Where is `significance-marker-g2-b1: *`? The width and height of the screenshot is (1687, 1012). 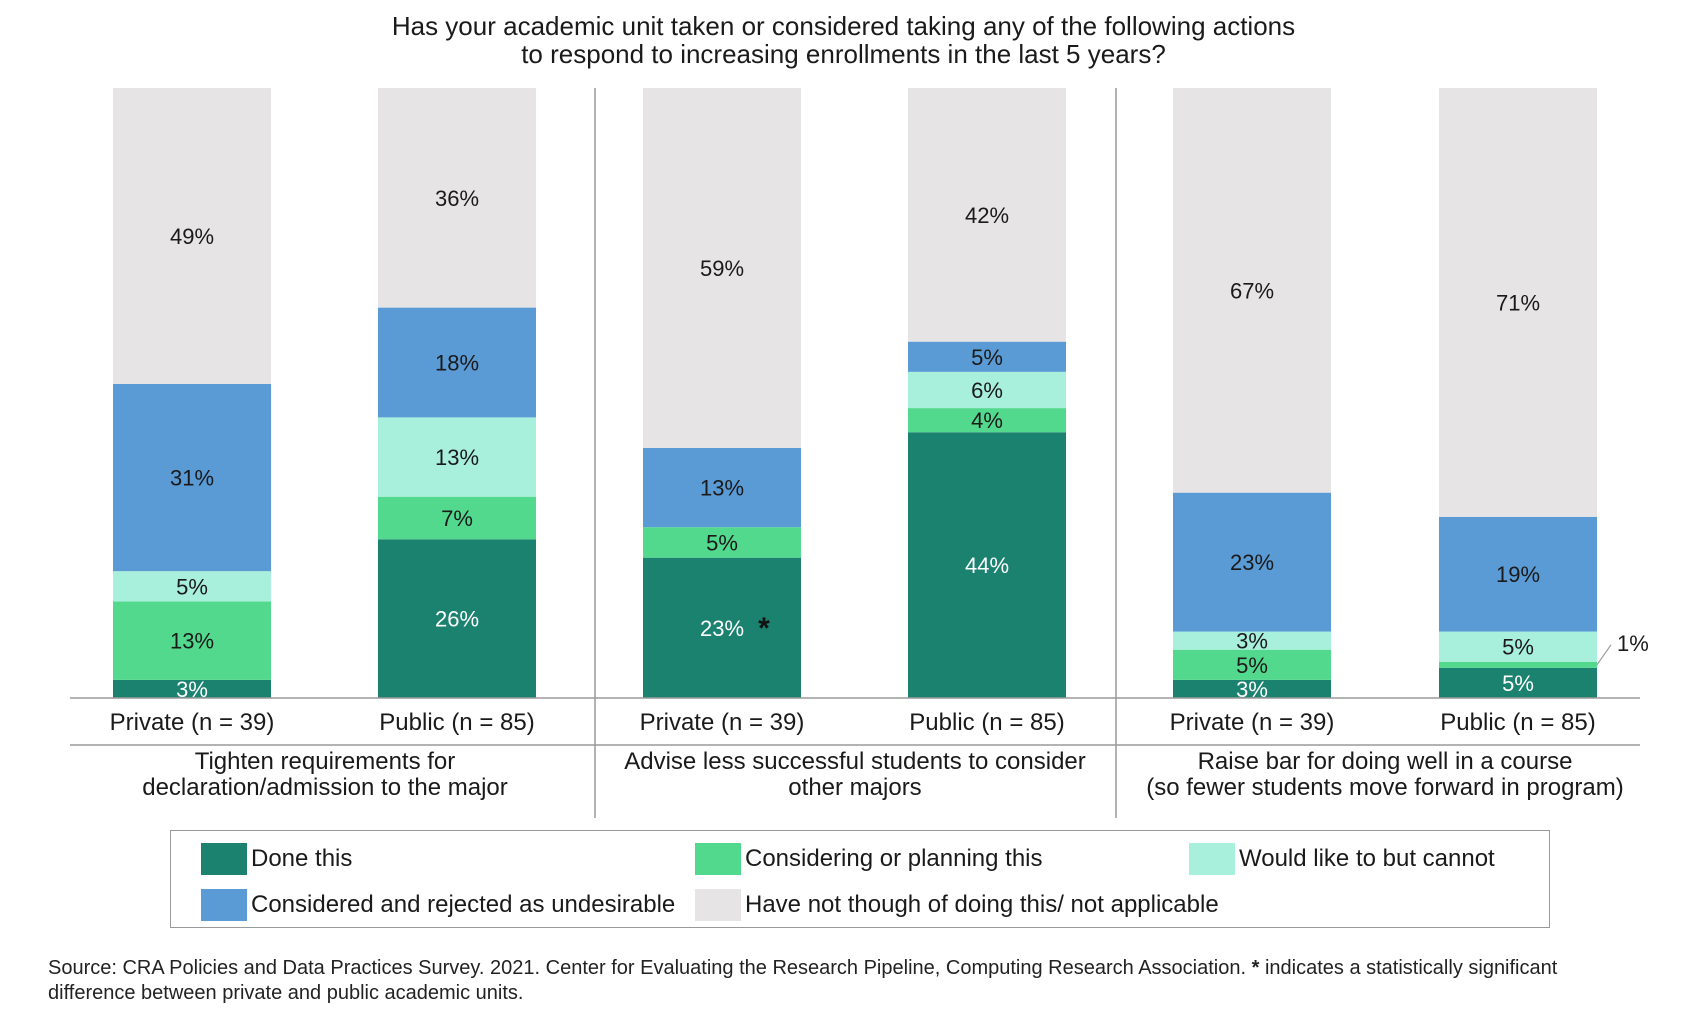 significance-marker-g2-b1: * is located at coordinates (764, 628).